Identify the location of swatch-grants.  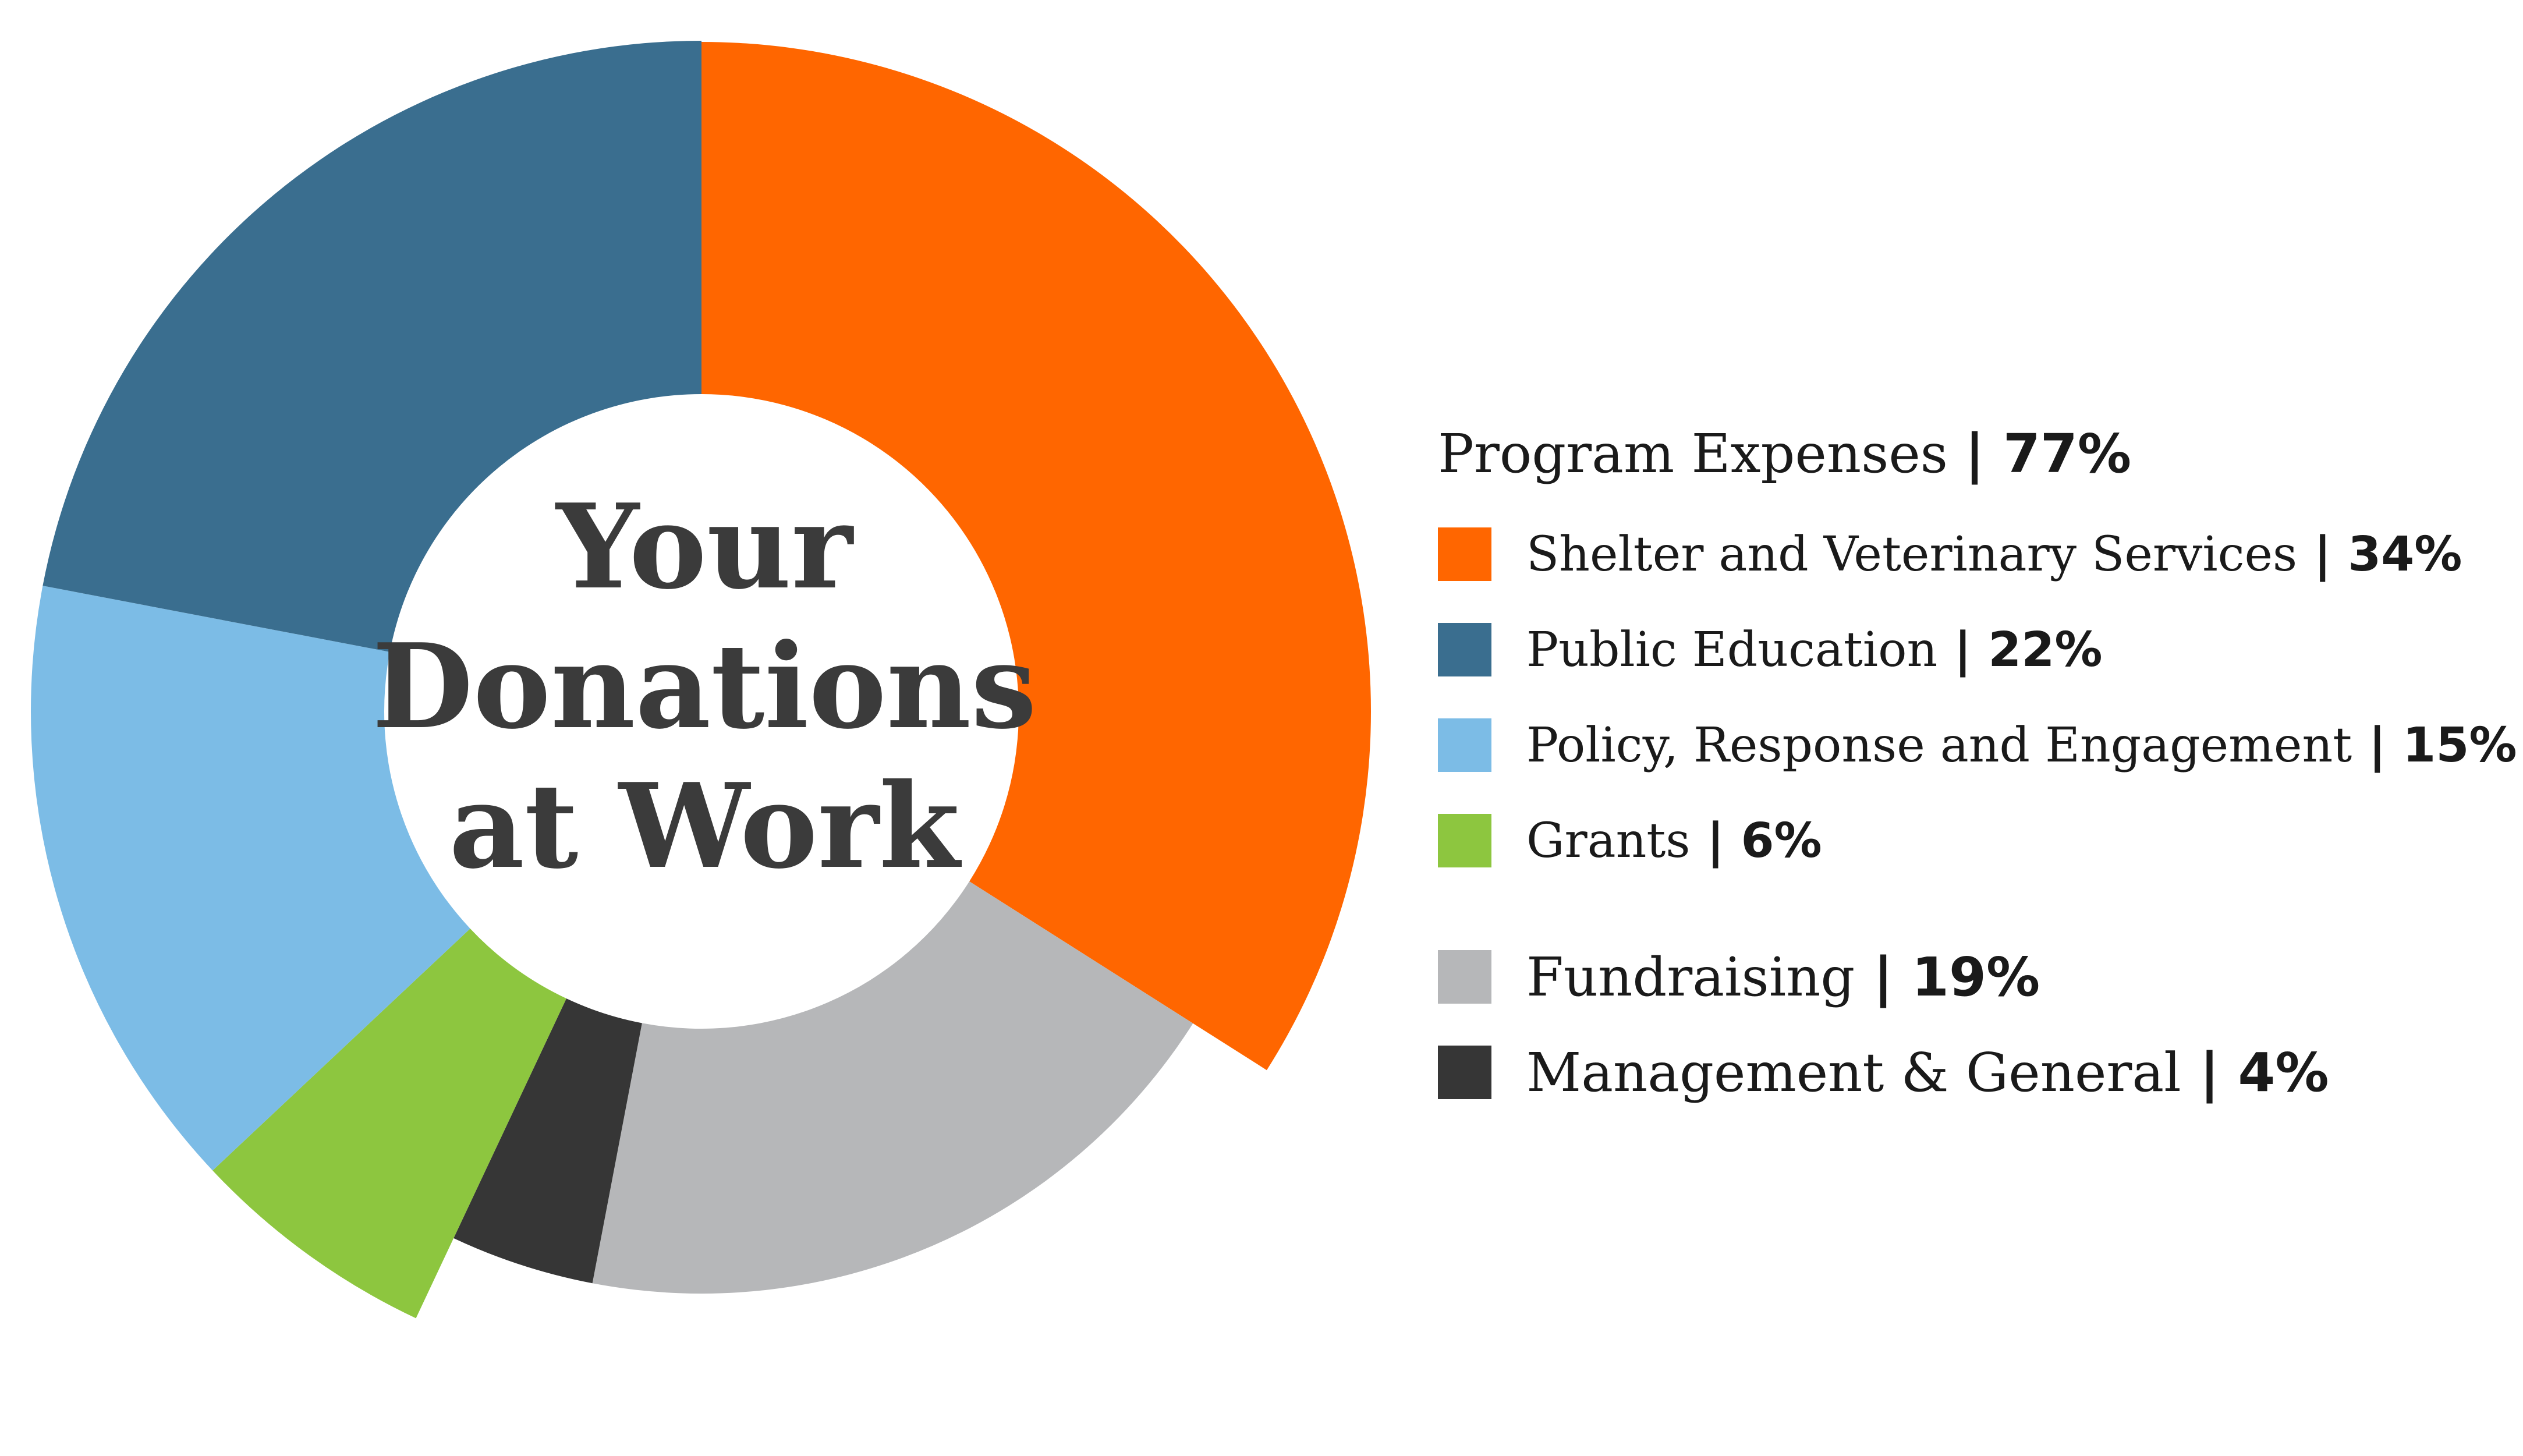
(1464, 840).